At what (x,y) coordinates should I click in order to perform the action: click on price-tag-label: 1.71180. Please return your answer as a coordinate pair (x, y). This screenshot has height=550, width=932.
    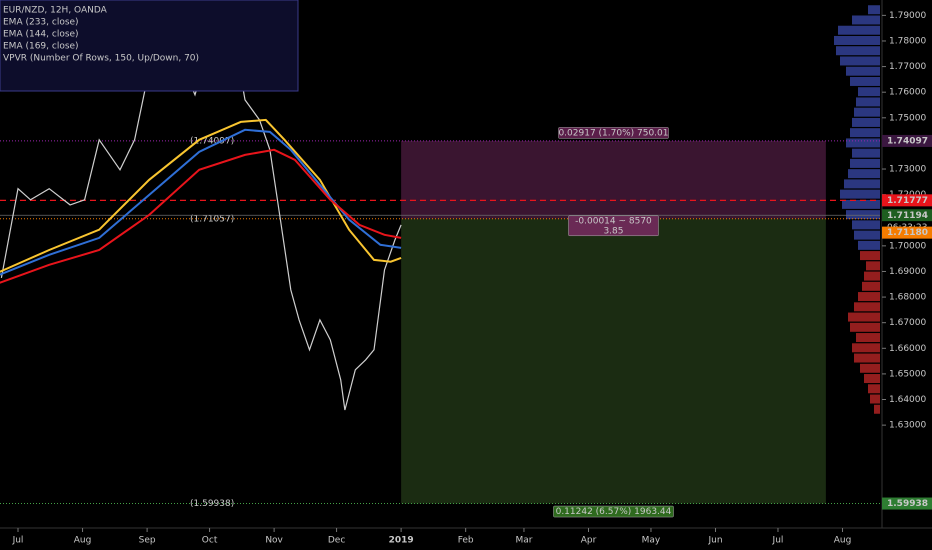
    Looking at the image, I should click on (907, 233).